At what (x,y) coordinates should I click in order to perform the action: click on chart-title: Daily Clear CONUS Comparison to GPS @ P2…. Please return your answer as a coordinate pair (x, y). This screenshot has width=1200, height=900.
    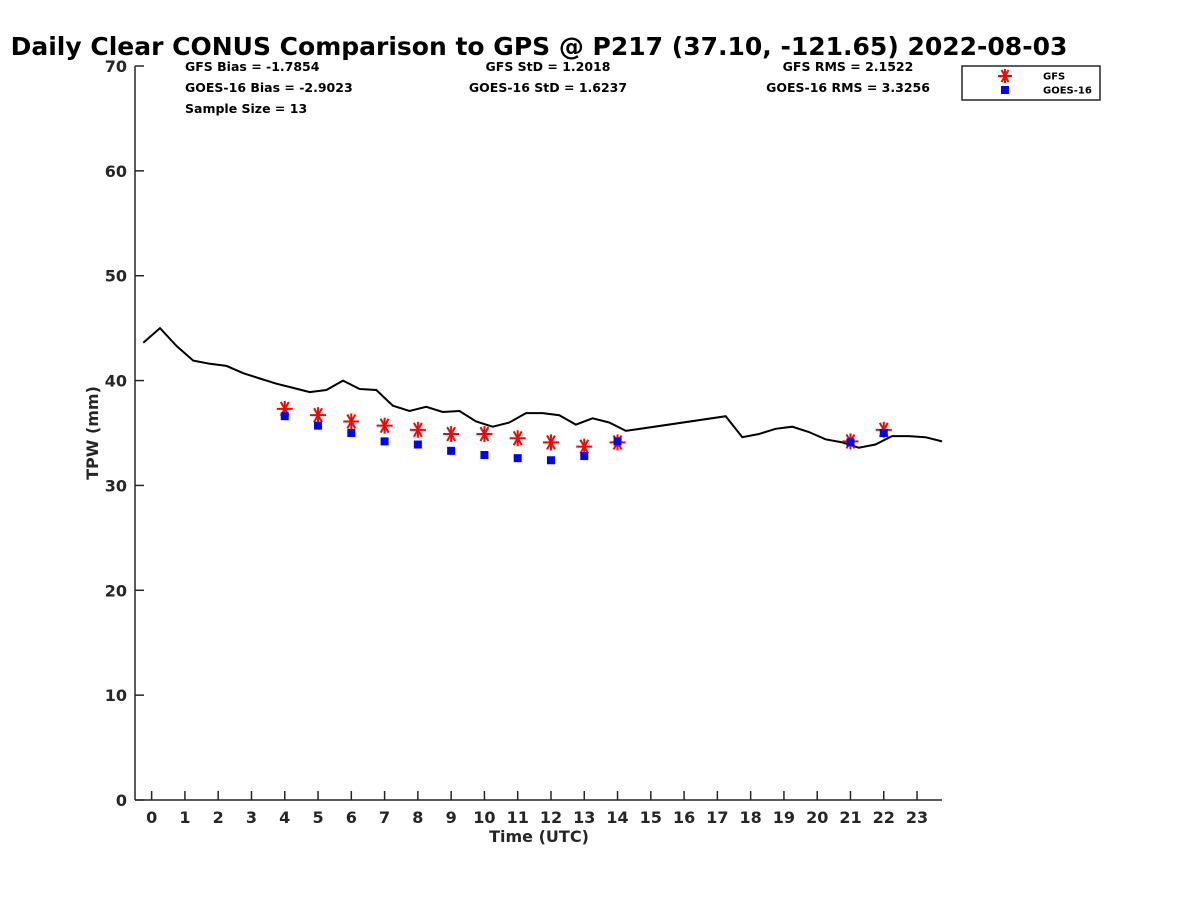
    Looking at the image, I should click on (539, 46).